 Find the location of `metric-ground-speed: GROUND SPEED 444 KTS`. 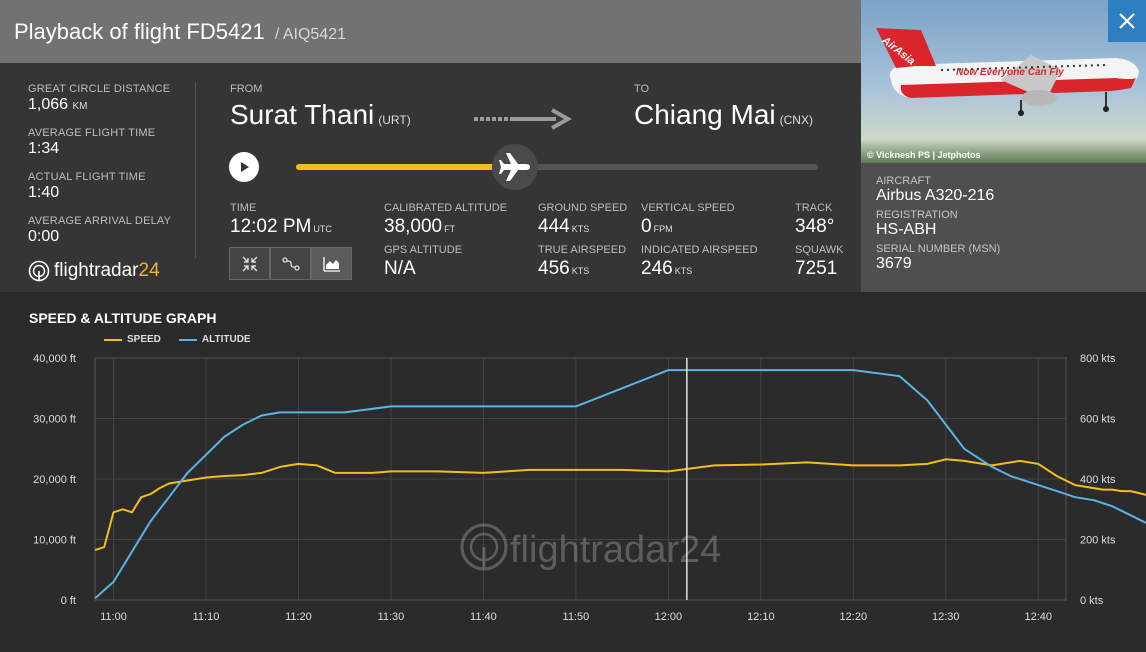

metric-ground-speed: GROUND SPEED 444 KTS is located at coordinates (582, 220).